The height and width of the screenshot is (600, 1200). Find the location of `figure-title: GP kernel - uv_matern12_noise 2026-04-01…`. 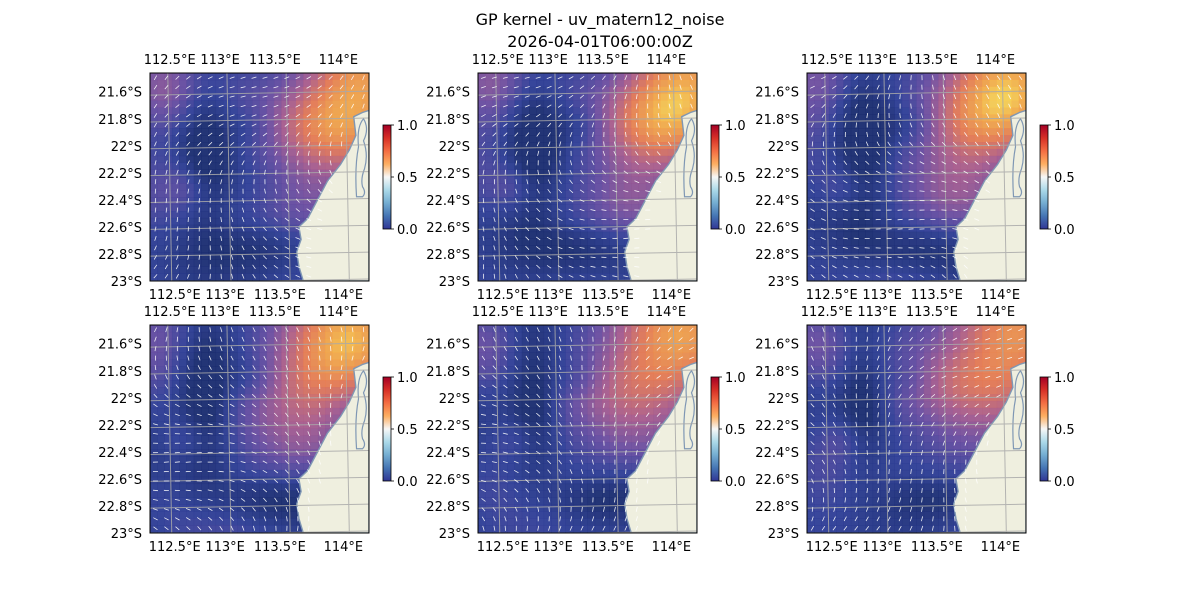

figure-title: GP kernel - uv_matern12_noise 2026-04-01… is located at coordinates (600, 31).